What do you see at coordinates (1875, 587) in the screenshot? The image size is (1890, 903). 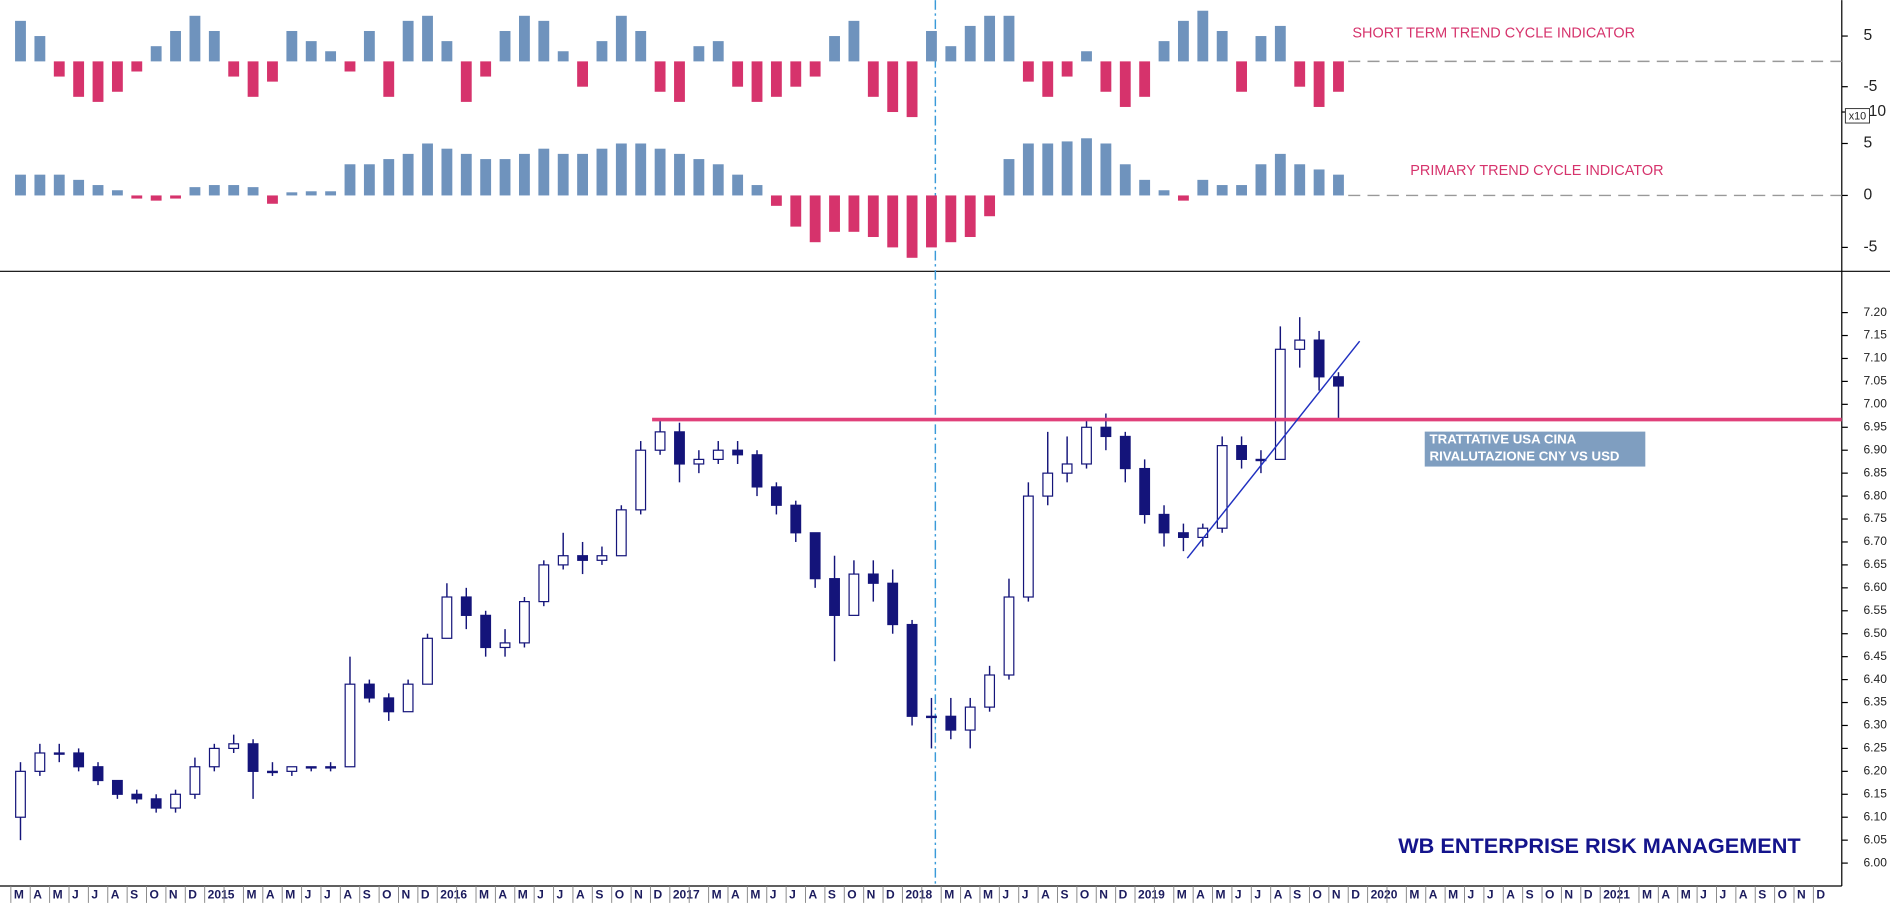 I see `y-tick-label: 6.60` at bounding box center [1875, 587].